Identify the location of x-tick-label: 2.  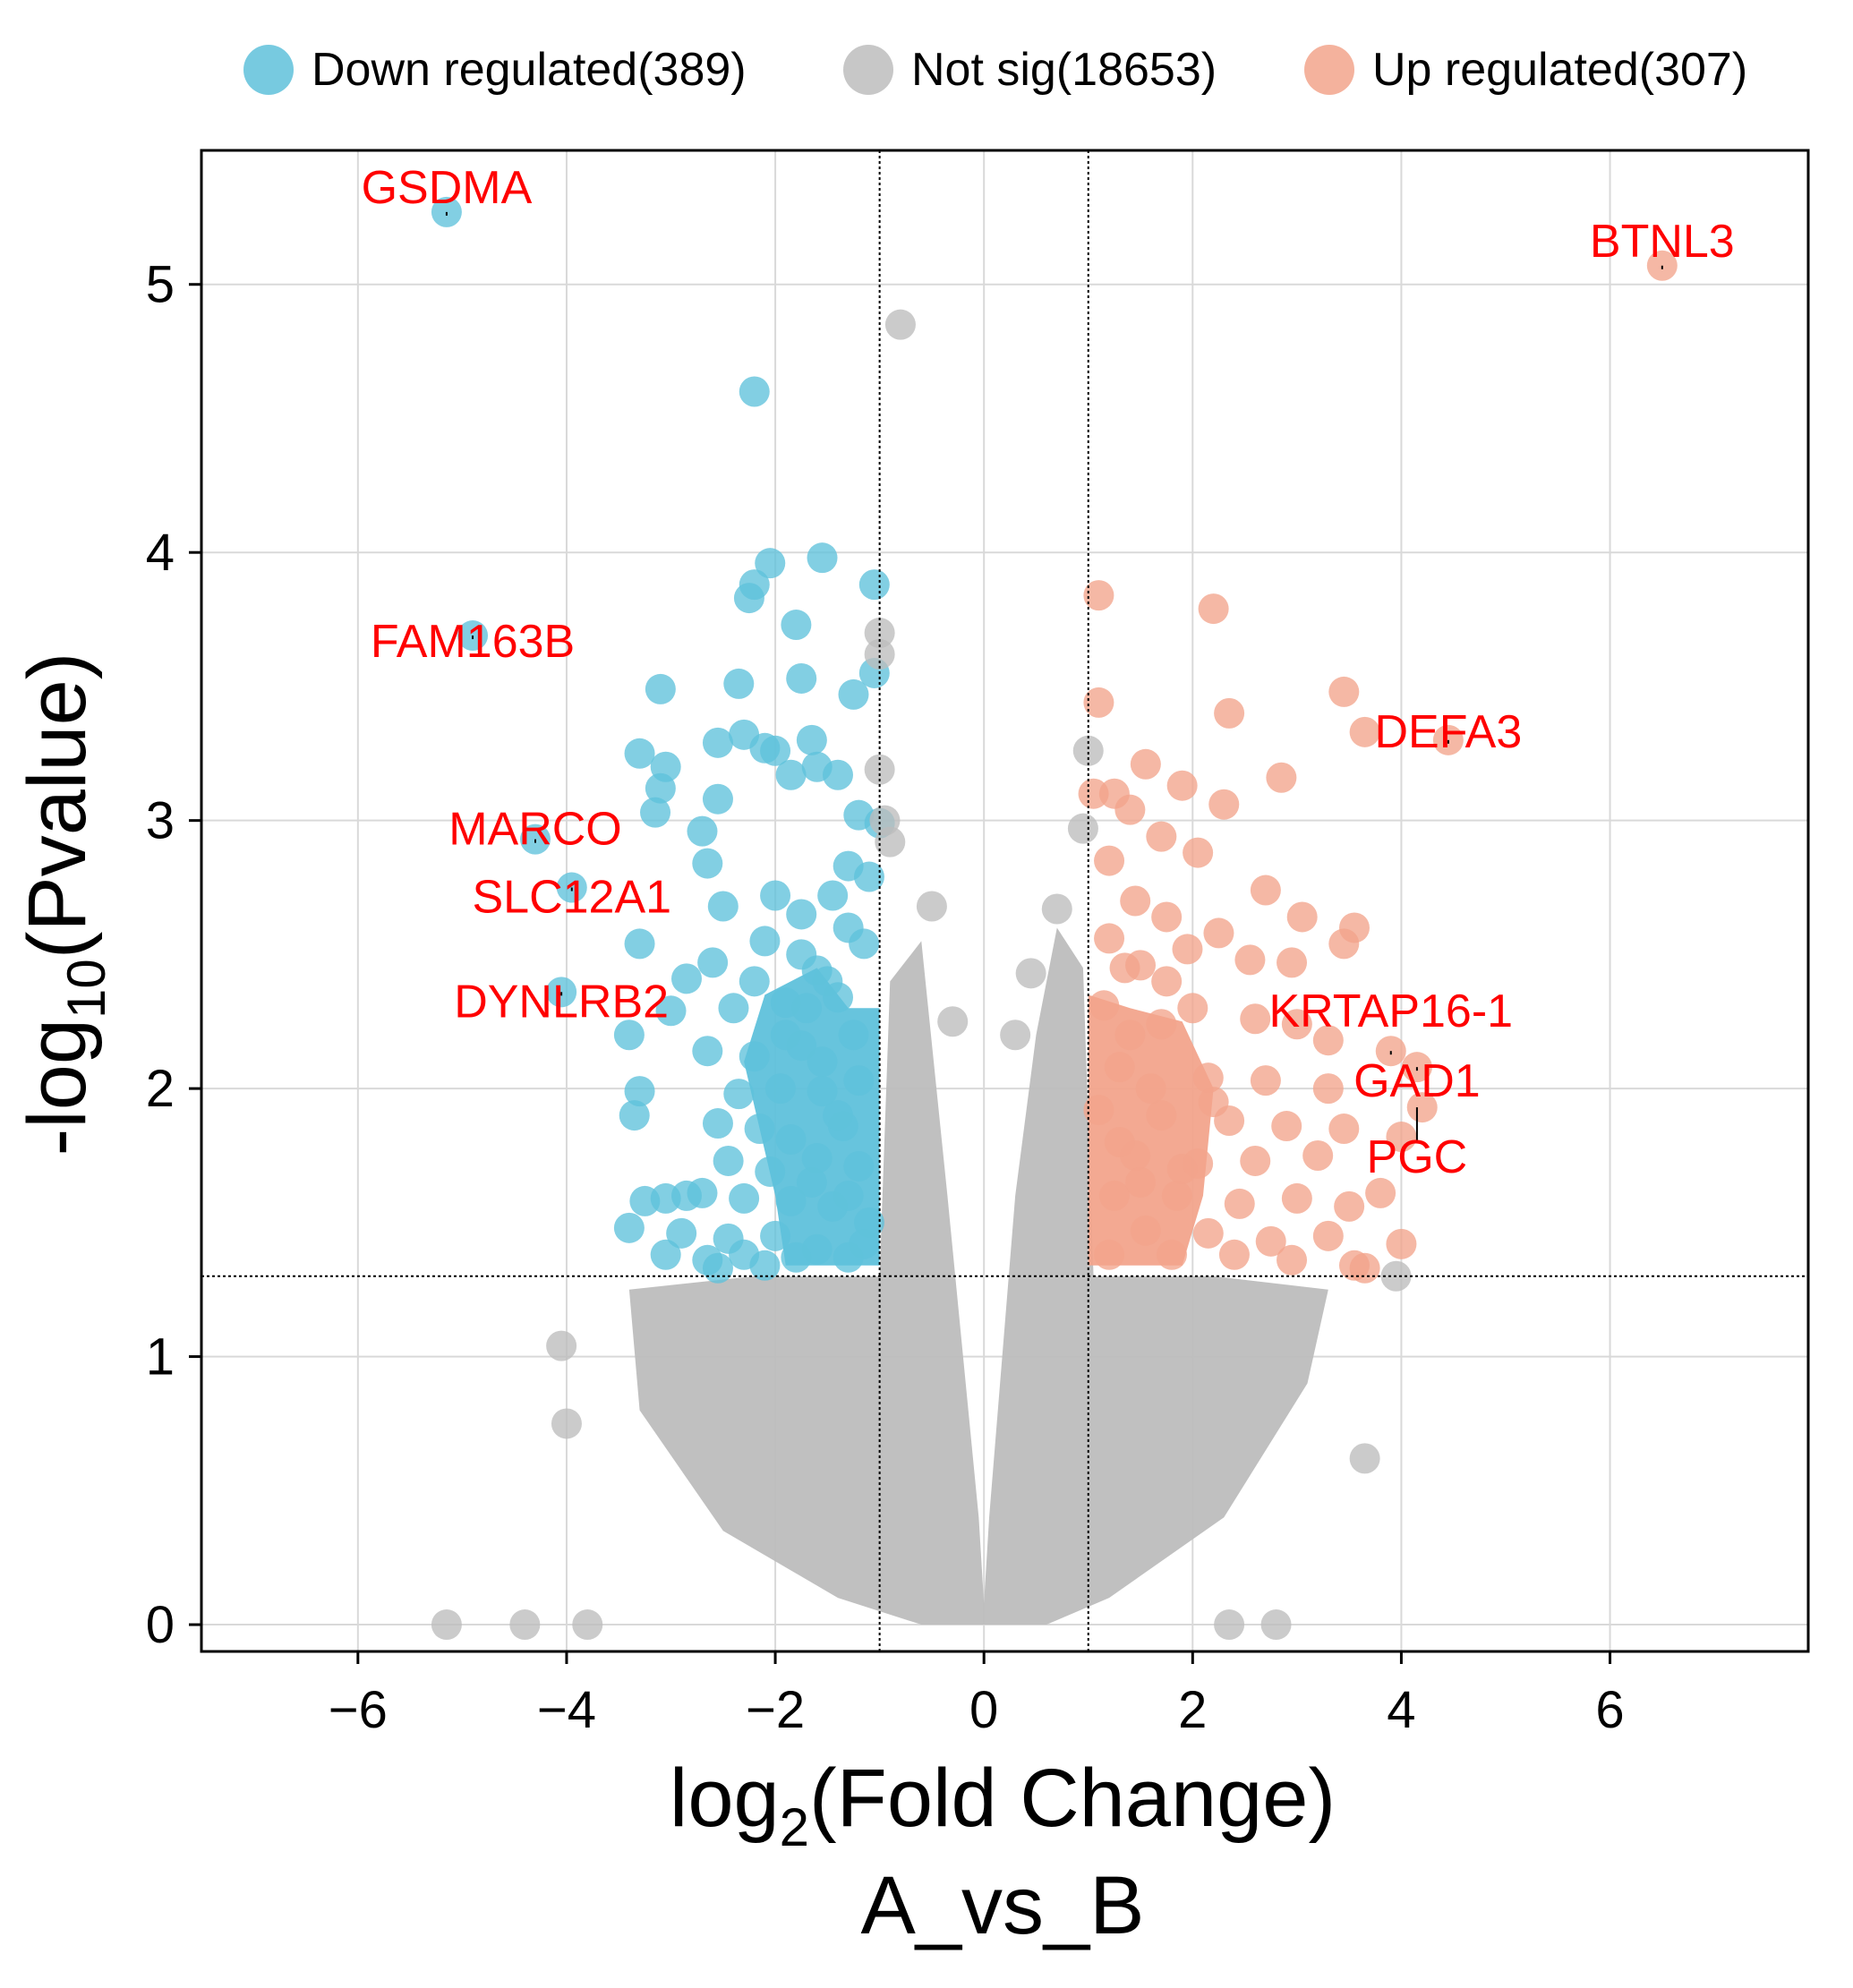
(1192, 1710).